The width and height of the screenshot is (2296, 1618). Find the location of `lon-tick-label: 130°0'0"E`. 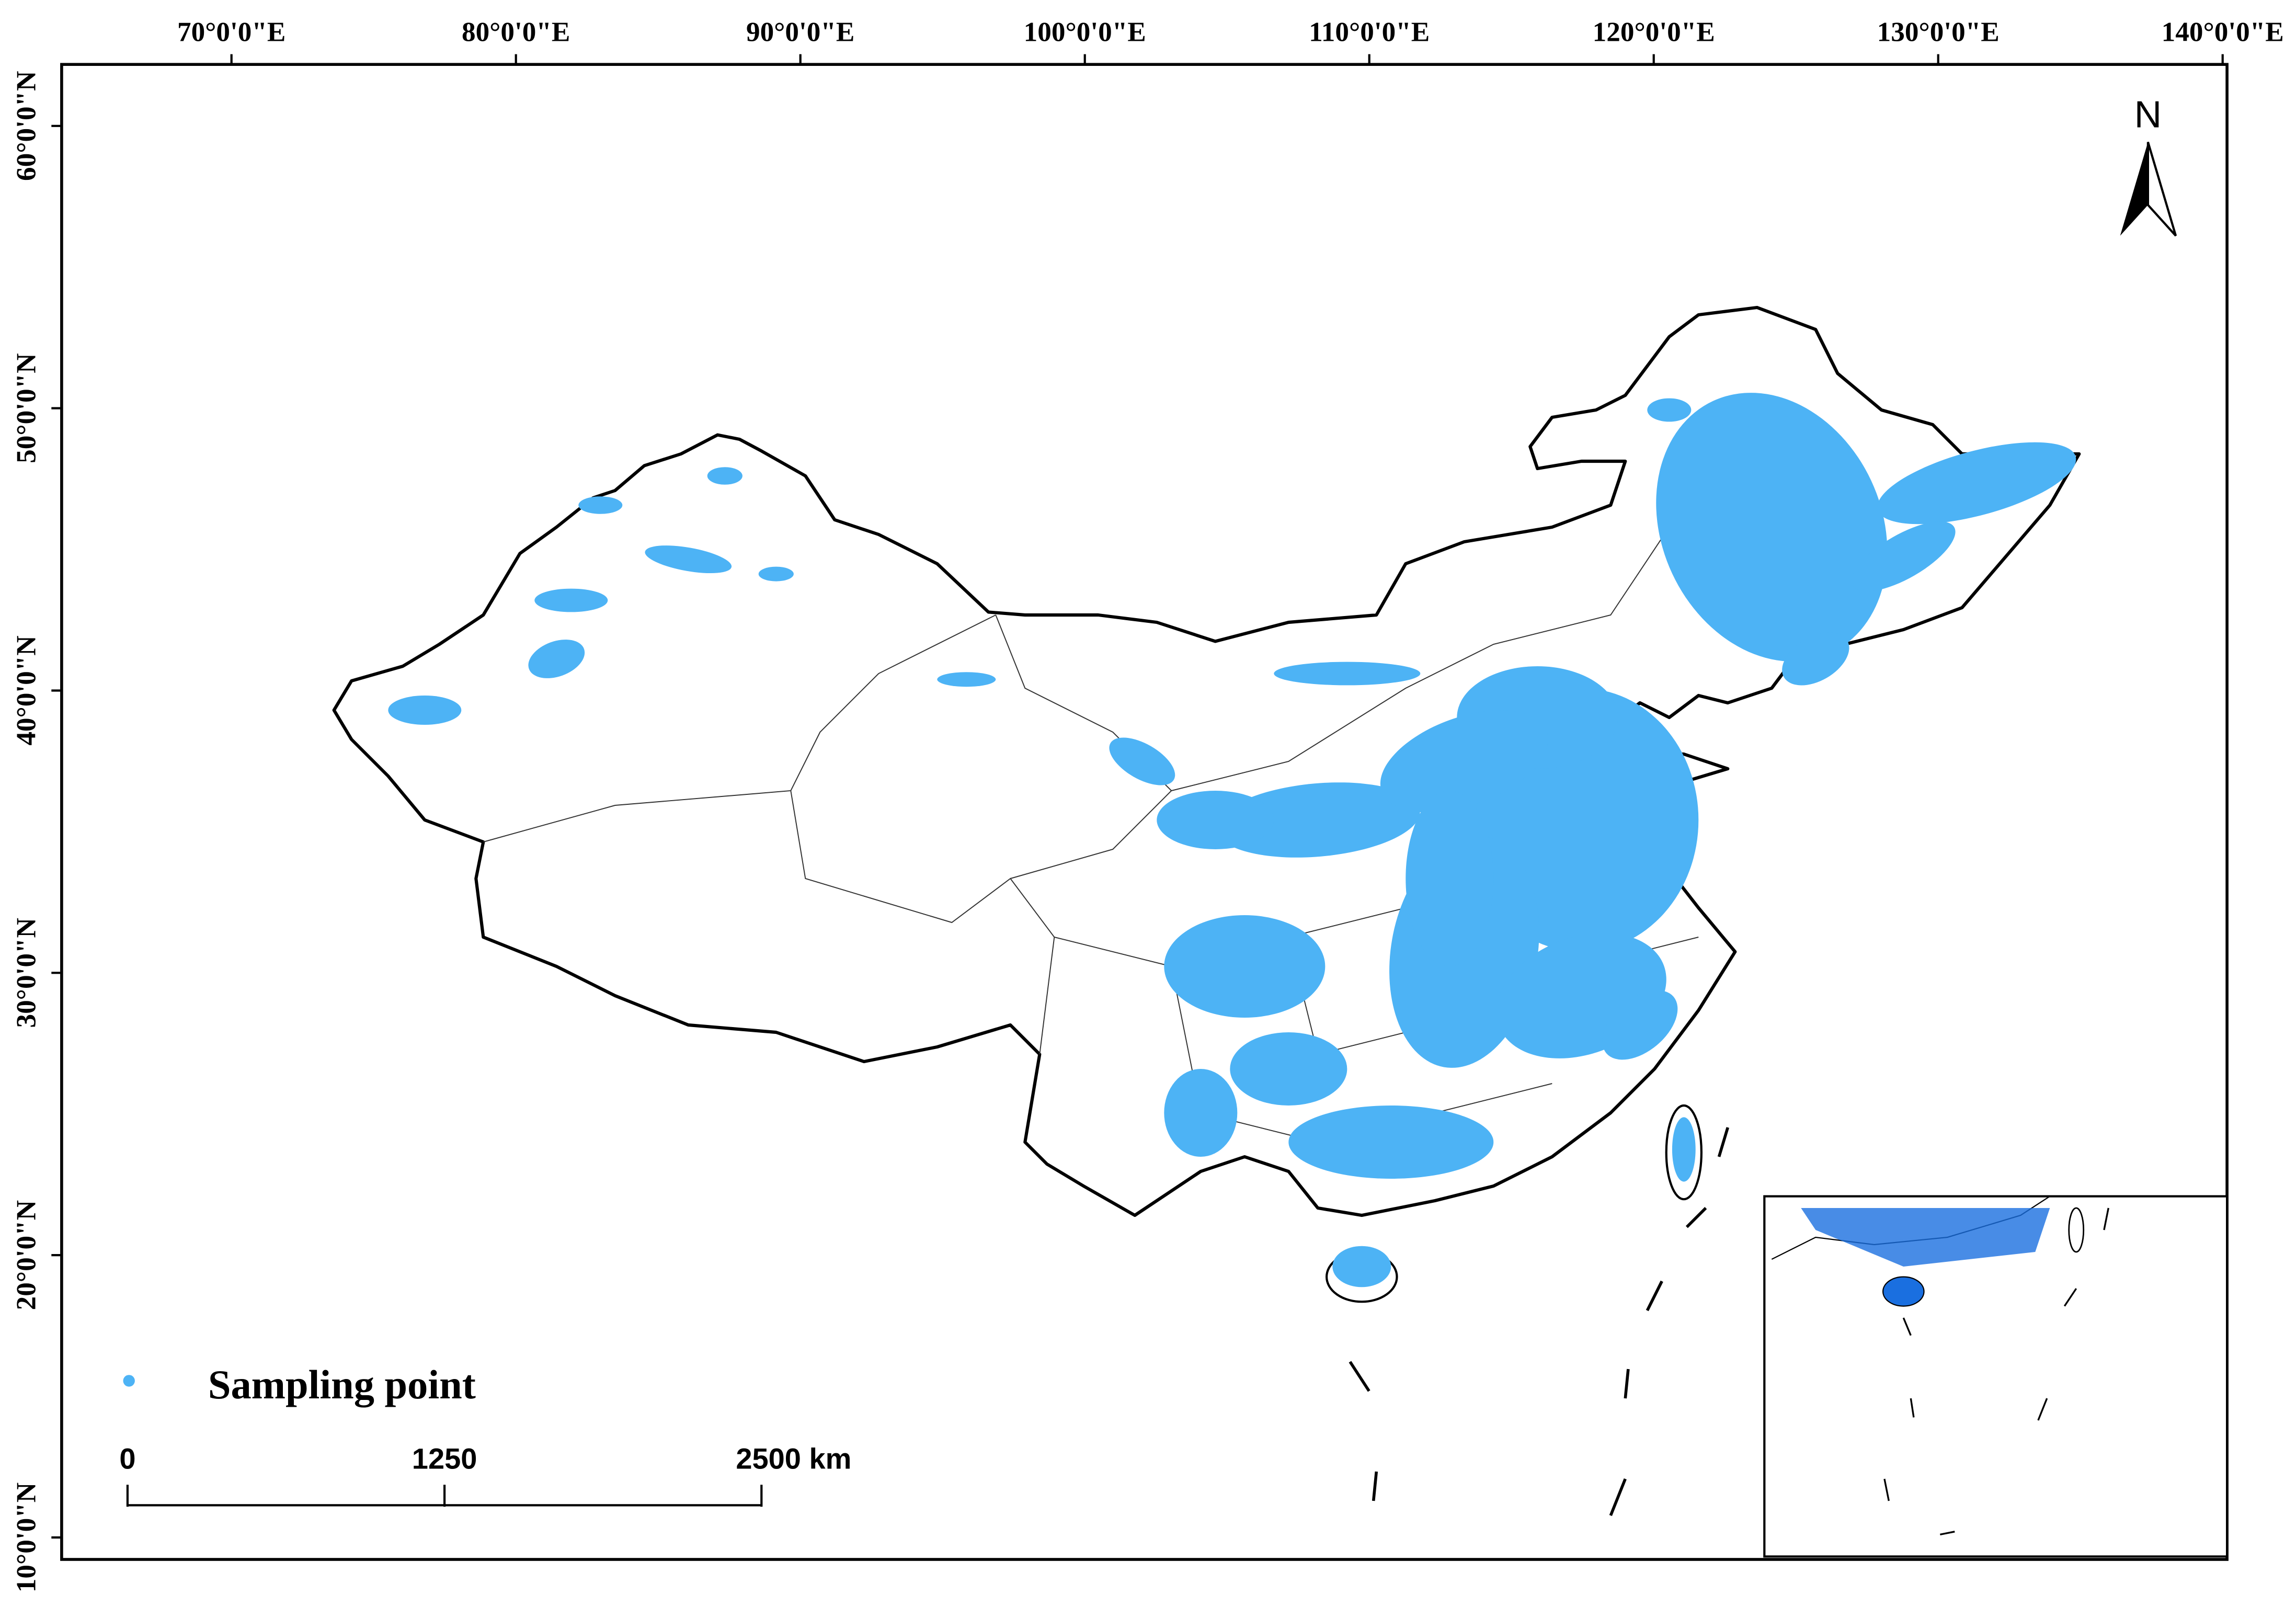

lon-tick-label: 130°0'0"E is located at coordinates (1938, 31).